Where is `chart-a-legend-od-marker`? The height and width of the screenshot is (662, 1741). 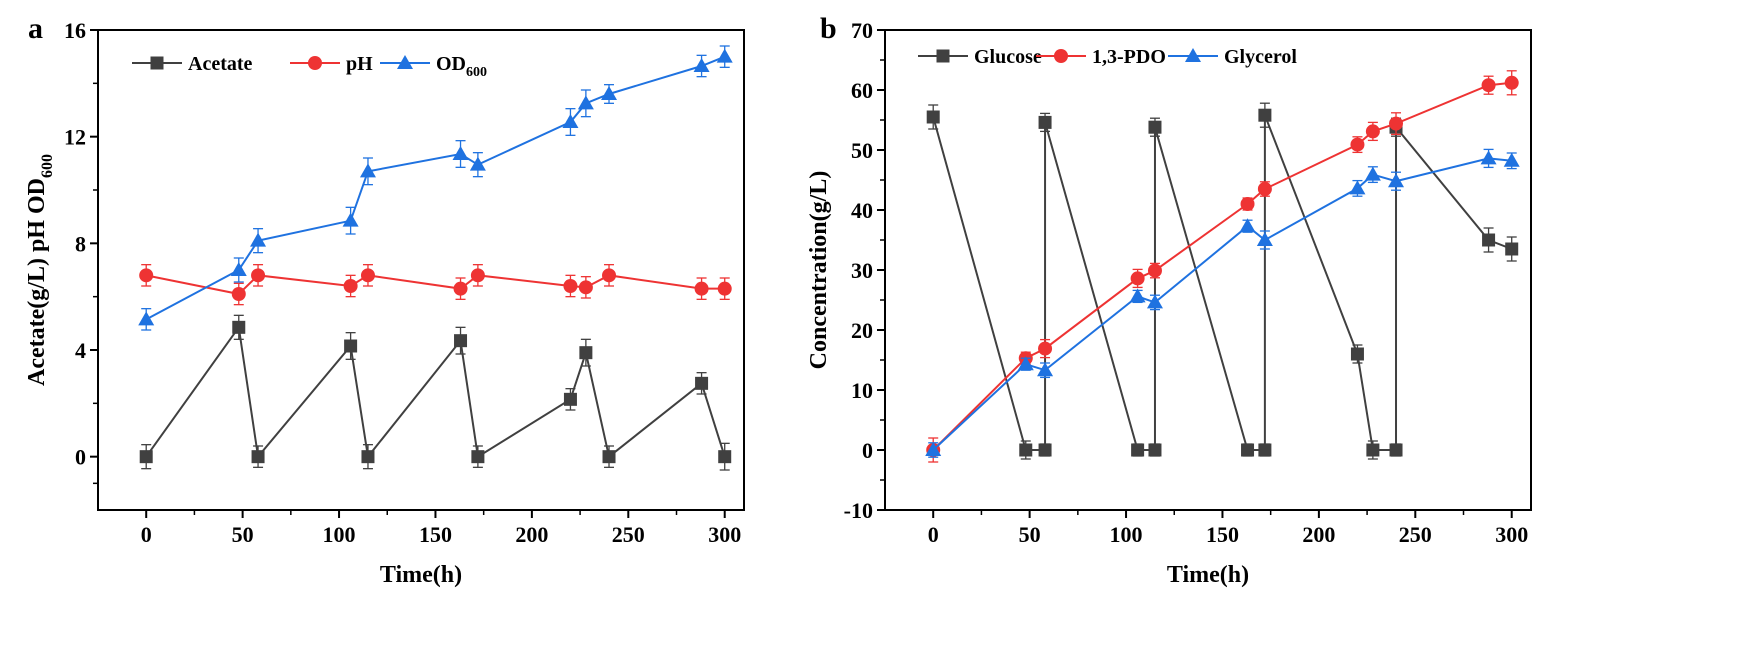
chart-a-legend-od-marker is located at coordinates (405, 62).